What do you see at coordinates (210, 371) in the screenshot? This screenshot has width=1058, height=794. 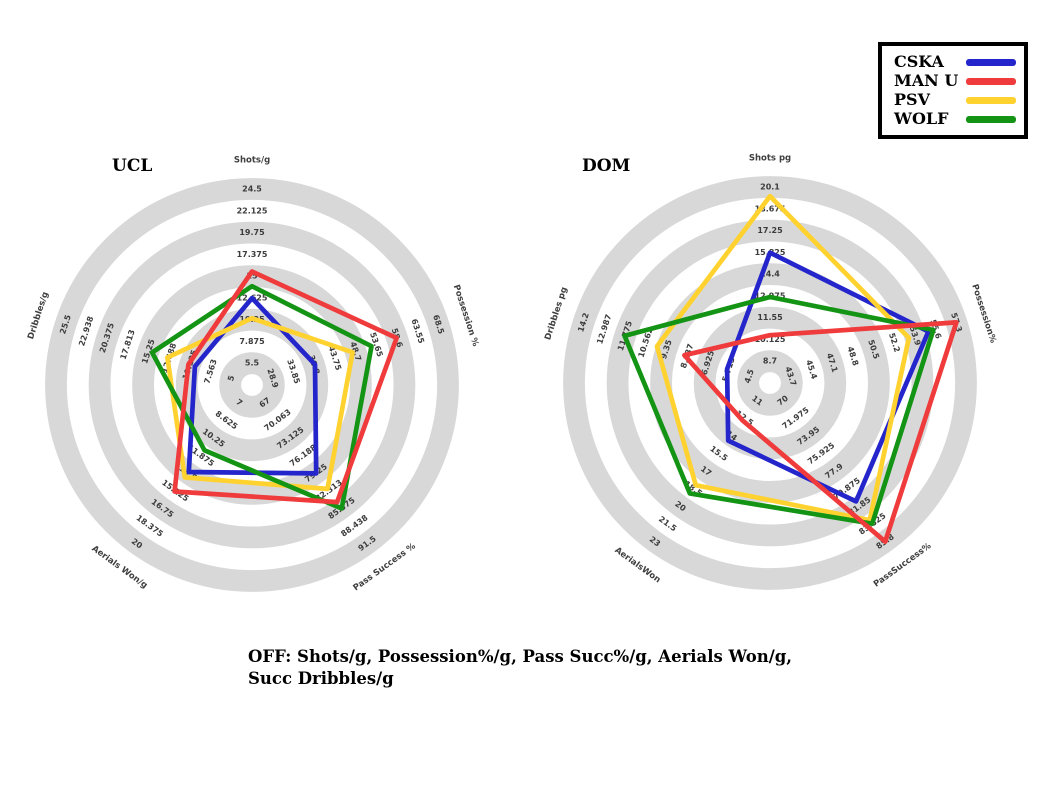 I see `axis-tick-label: 7.563` at bounding box center [210, 371].